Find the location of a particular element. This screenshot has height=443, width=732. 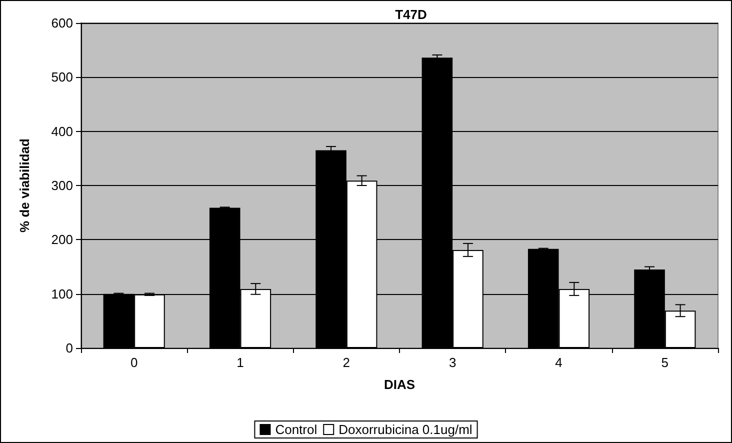

x-tick-label: 4 is located at coordinates (558, 362).